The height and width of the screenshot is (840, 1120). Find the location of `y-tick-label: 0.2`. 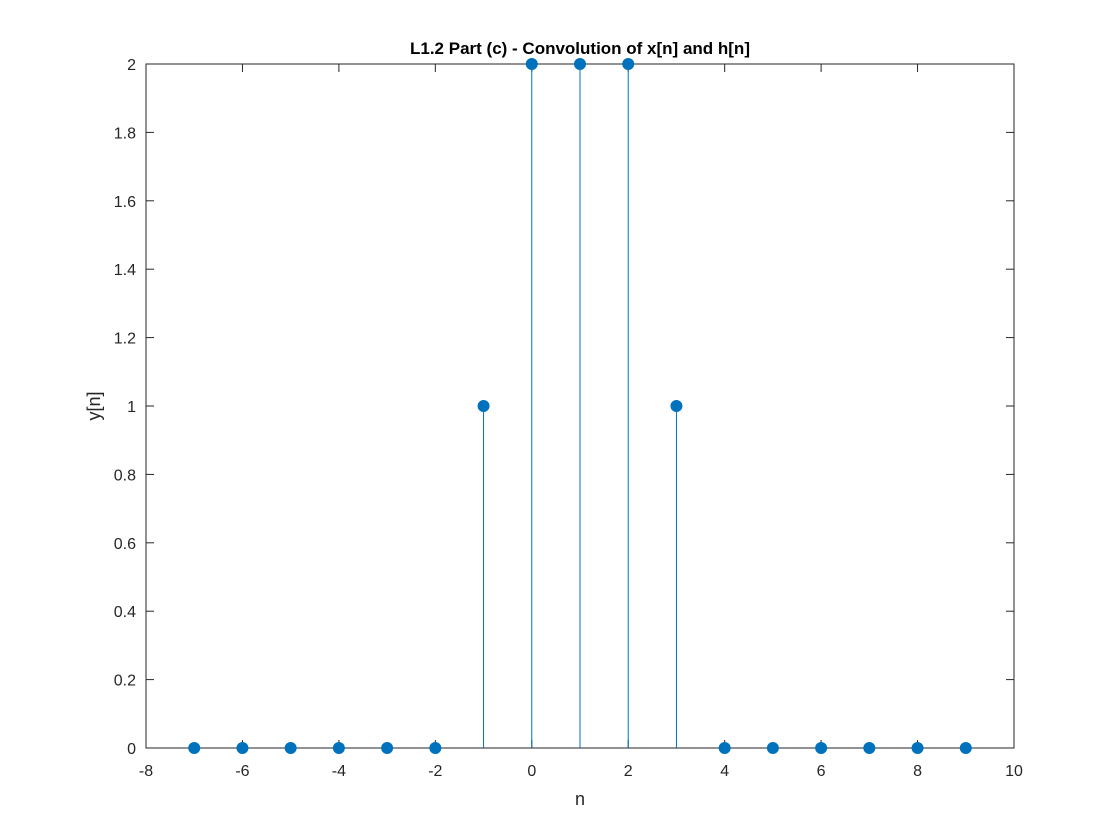

y-tick-label: 0.2 is located at coordinates (125, 681).